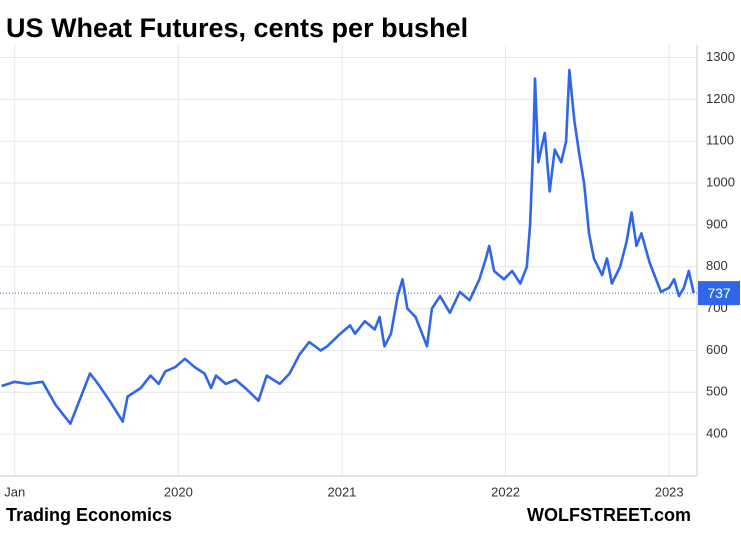 This screenshot has width=741, height=533. Describe the element at coordinates (717, 391) in the screenshot. I see `y-tick-label: 500` at that location.